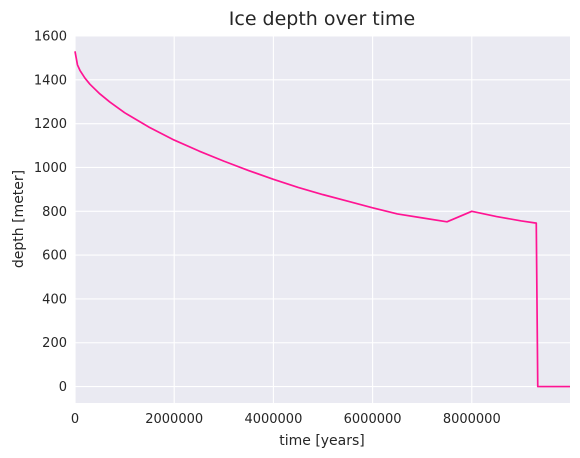 The height and width of the screenshot is (458, 580). Describe the element at coordinates (75, 419) in the screenshot. I see `x-tick-label: 0` at that location.